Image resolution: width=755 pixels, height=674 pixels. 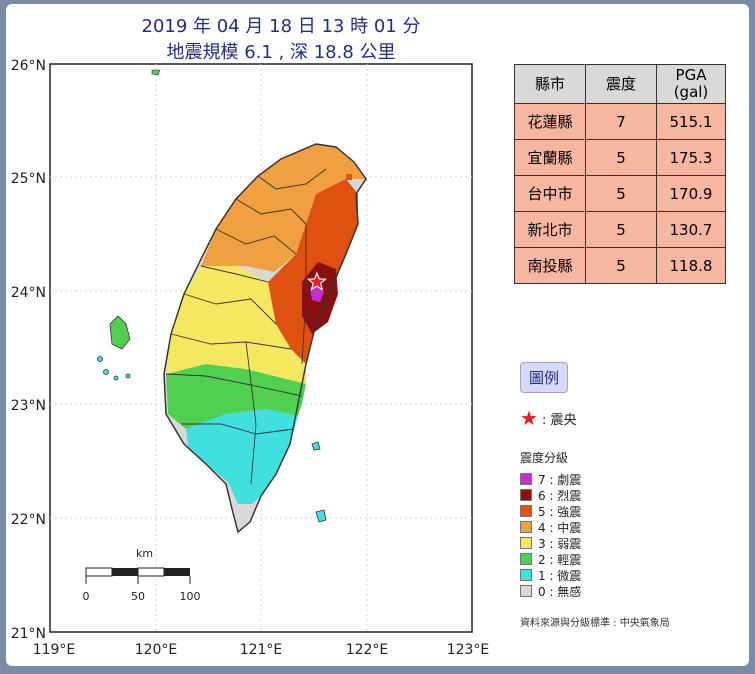 What do you see at coordinates (691, 121) in the screenshot?
I see `cell-pga: 515.1` at bounding box center [691, 121].